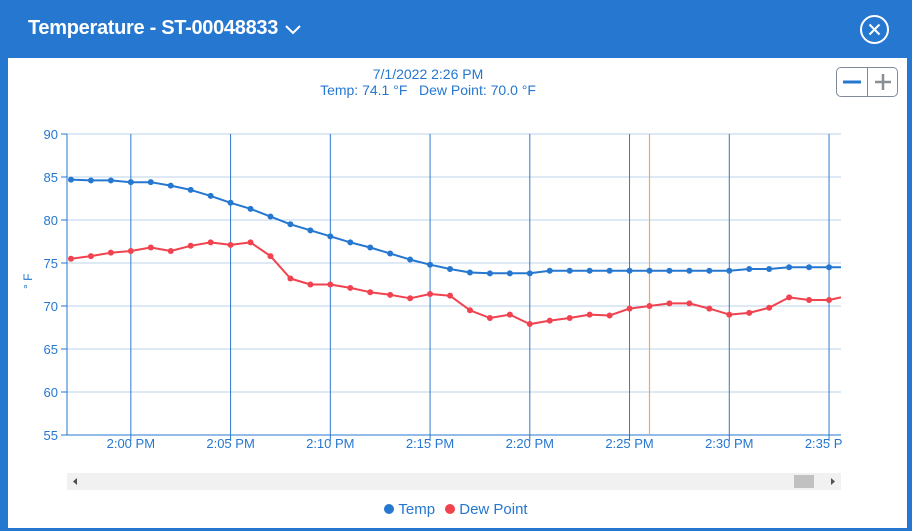 Image resolution: width=912 pixels, height=531 pixels. I want to click on chart-scrollbar, so click(454, 481).